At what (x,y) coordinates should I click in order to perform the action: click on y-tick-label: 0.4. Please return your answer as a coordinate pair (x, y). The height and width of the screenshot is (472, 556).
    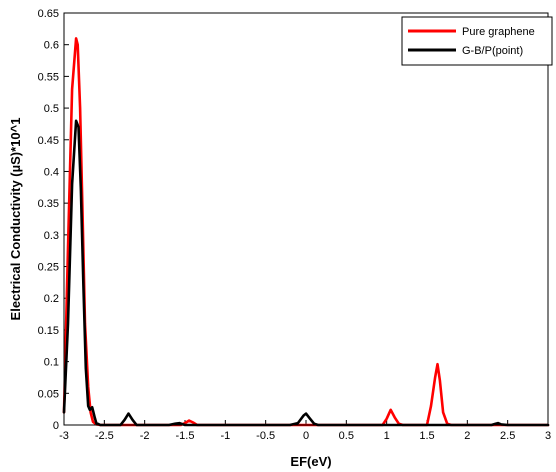
    Looking at the image, I should click on (51, 172).